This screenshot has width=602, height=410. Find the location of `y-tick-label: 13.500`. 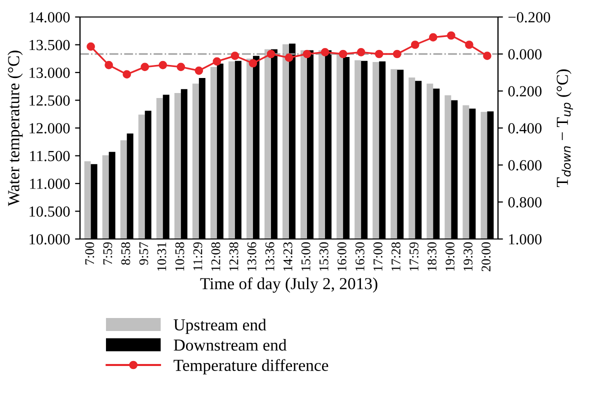

y-tick-label: 13.500 is located at coordinates (50, 45).